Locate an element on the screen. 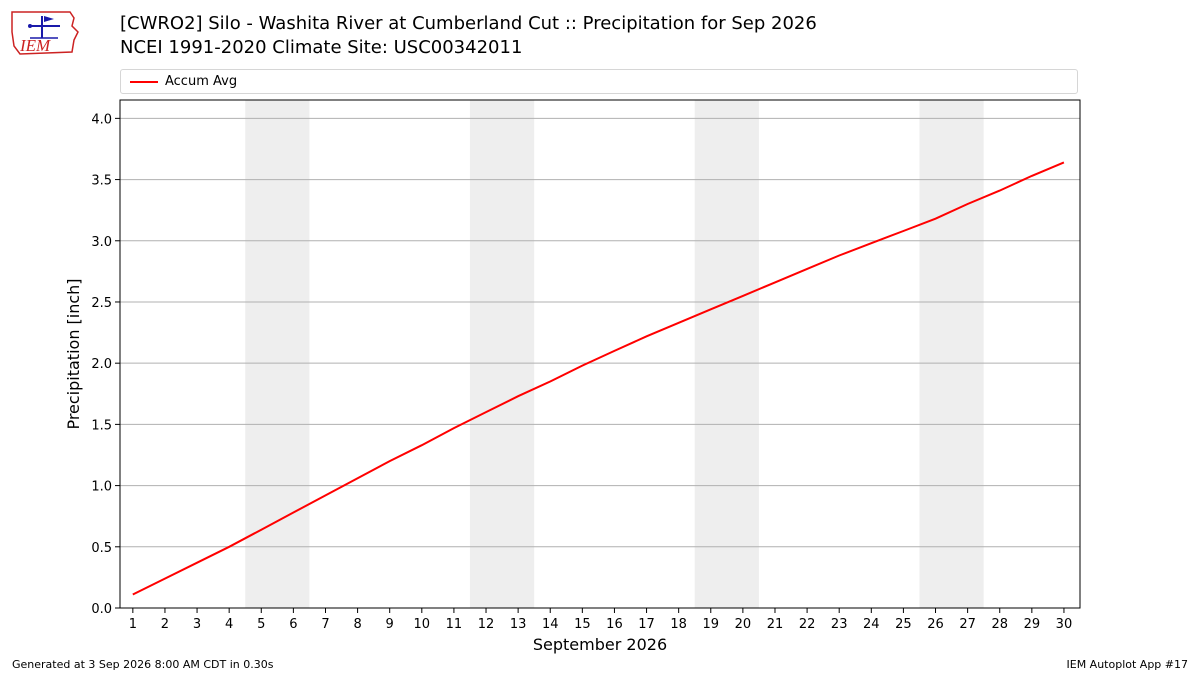 The height and width of the screenshot is (675, 1200). y-tick-label-6: 3.0 is located at coordinates (101, 242).